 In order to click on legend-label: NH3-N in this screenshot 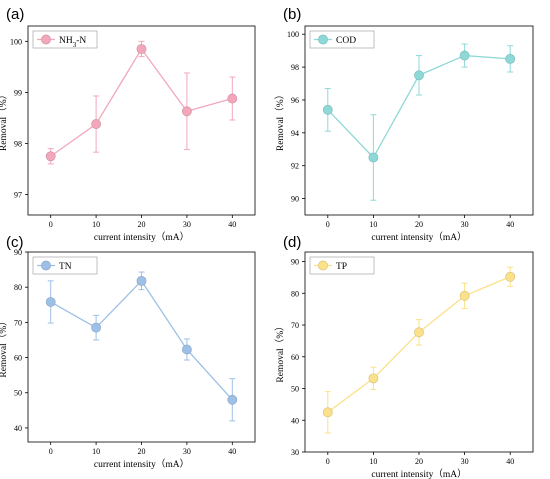, I will do `click(72, 42)`.